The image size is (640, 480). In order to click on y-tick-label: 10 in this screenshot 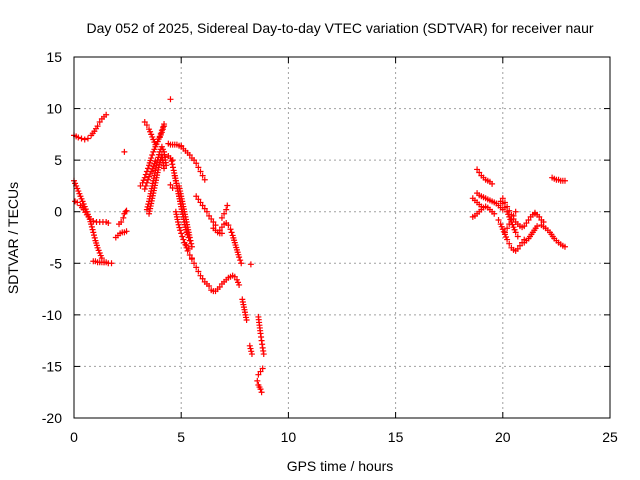, I will do `click(54, 109)`.